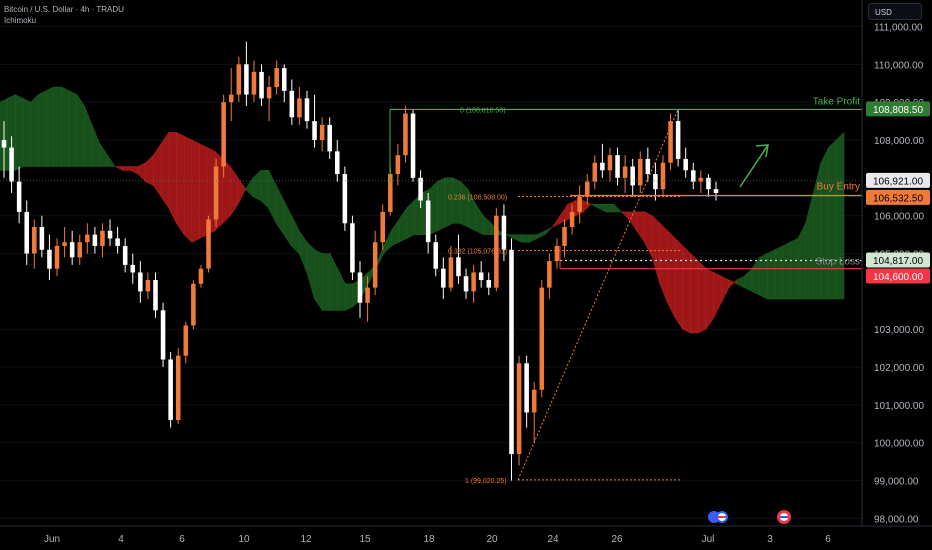 The width and height of the screenshot is (932, 550). Describe the element at coordinates (898, 197) in the screenshot. I see `price-tag: 106,532.50` at that location.